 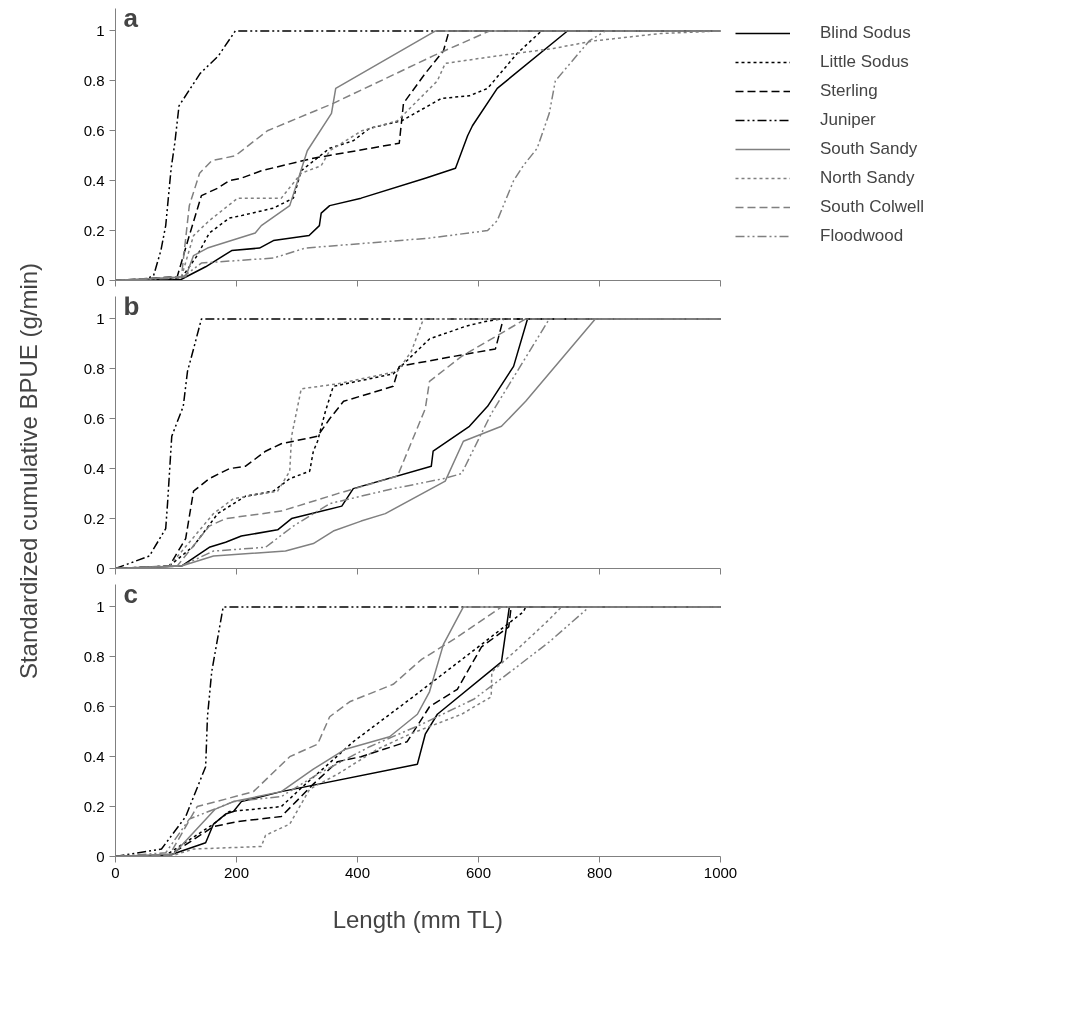 What do you see at coordinates (862, 236) in the screenshot?
I see `legend-label: Floodwood` at bounding box center [862, 236].